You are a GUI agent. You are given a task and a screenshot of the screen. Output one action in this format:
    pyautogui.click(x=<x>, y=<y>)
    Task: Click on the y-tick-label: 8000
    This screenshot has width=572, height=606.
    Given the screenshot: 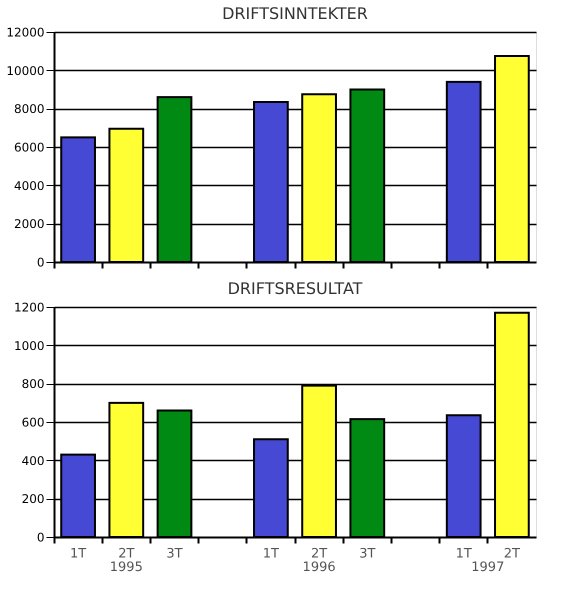 What is the action you would take?
    pyautogui.click(x=29, y=109)
    